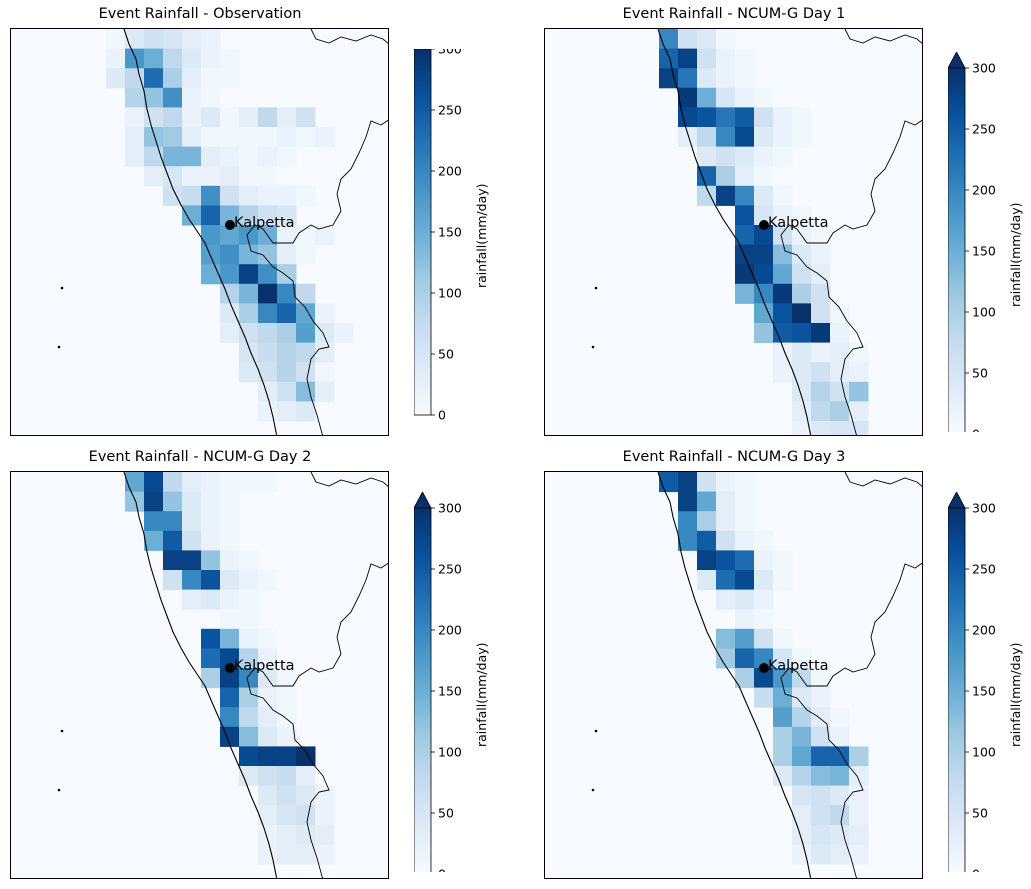 The width and height of the screenshot is (1031, 889). What do you see at coordinates (450, 691) in the screenshot?
I see `colorbar-tick-label: 150` at bounding box center [450, 691].